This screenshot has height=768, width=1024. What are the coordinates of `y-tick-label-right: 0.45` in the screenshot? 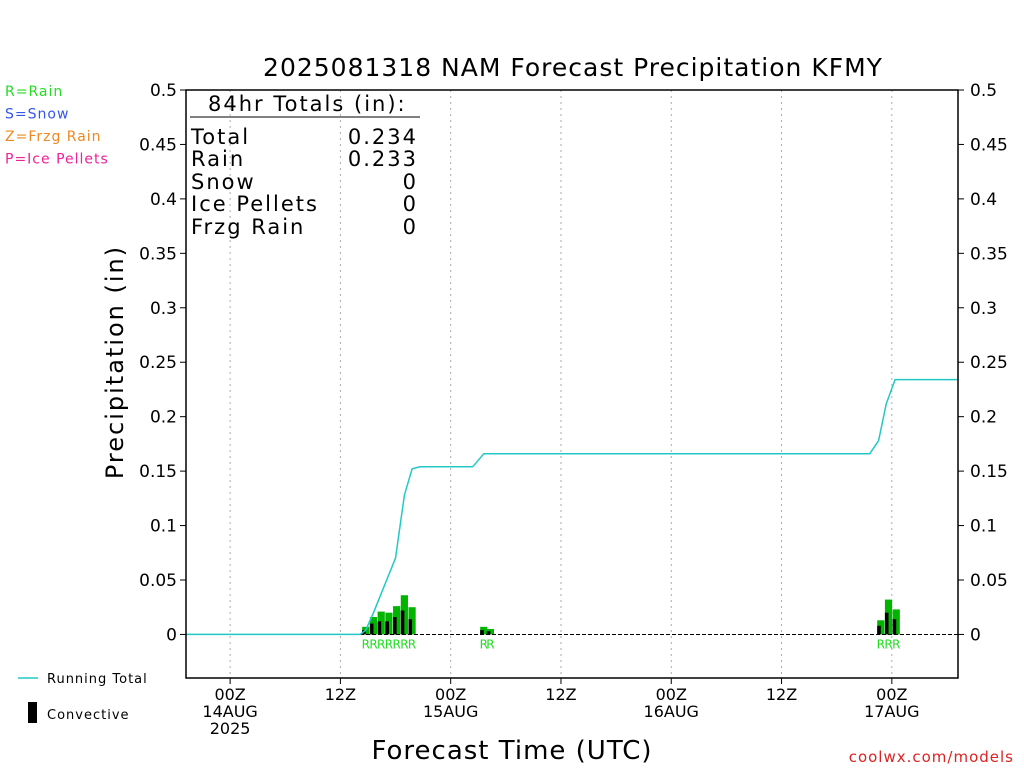 It's located at (989, 145).